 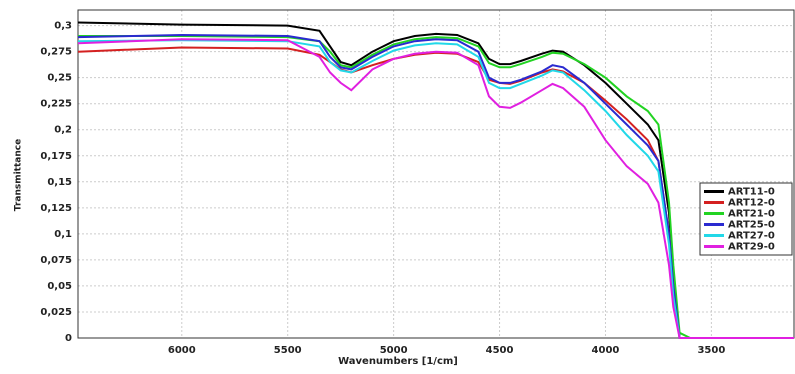 What do you see at coordinates (751, 225) in the screenshot?
I see `legend-label: ART25-0` at bounding box center [751, 225].